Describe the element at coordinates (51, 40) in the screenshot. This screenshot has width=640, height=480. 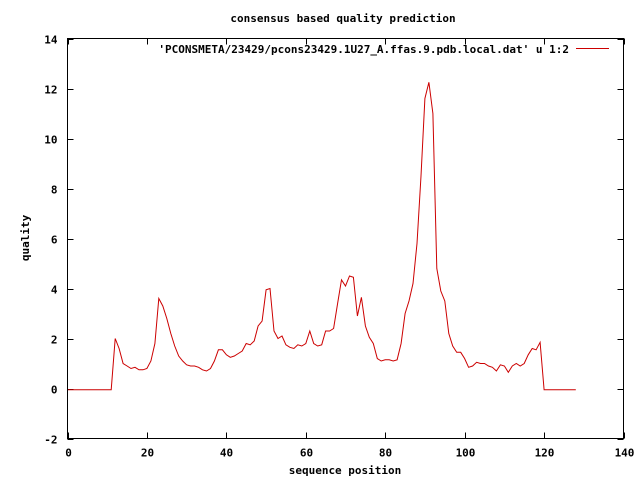
I see `y-tick-label: 14` at that location.